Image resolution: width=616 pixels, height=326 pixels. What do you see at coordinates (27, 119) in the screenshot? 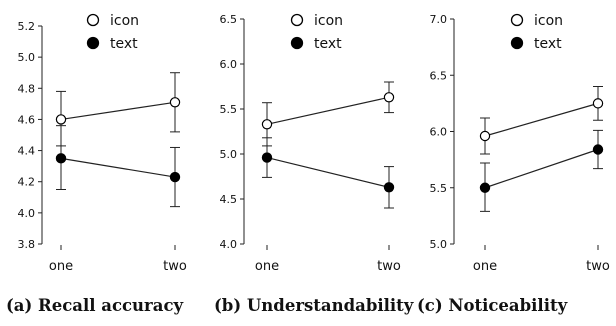
I see `y-tick-label: 4.6` at bounding box center [27, 119].